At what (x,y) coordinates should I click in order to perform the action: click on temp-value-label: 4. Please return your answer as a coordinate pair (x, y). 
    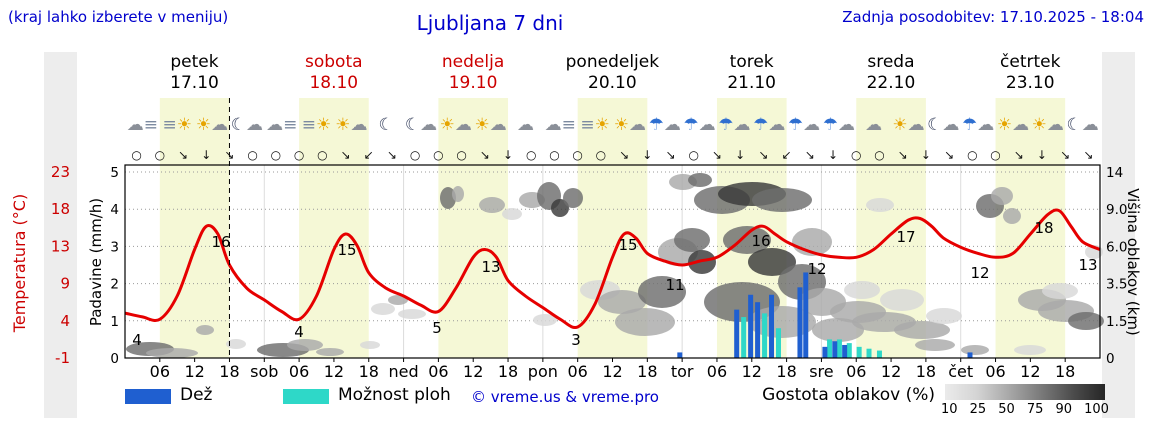
    Looking at the image, I should click on (299, 332).